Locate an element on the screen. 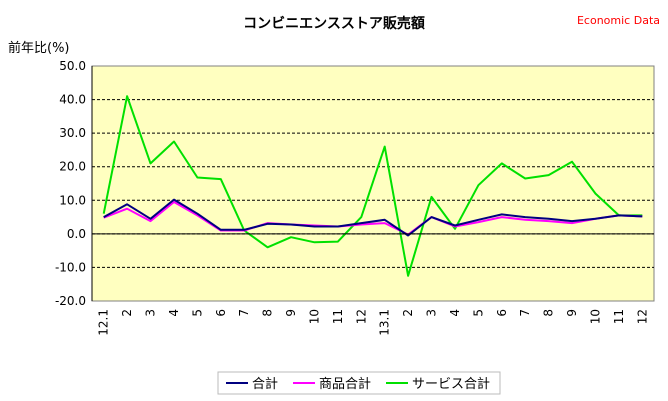 This screenshot has width=668, height=401. y-tick-label: 30.0 is located at coordinates (72, 133).